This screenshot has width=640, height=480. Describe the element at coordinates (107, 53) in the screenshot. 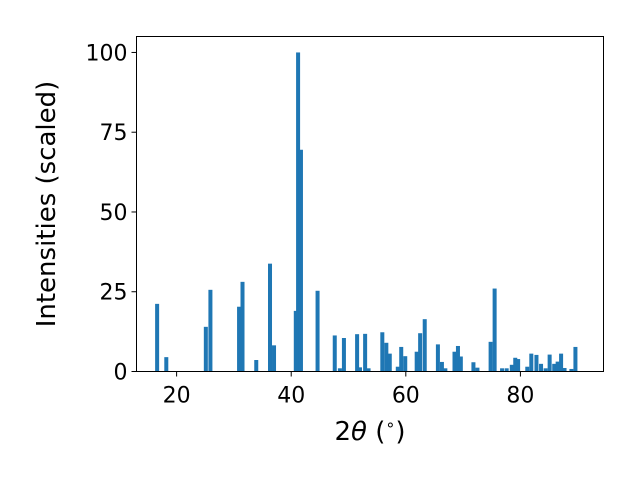

I see `y-tick-label: 100` at that location.